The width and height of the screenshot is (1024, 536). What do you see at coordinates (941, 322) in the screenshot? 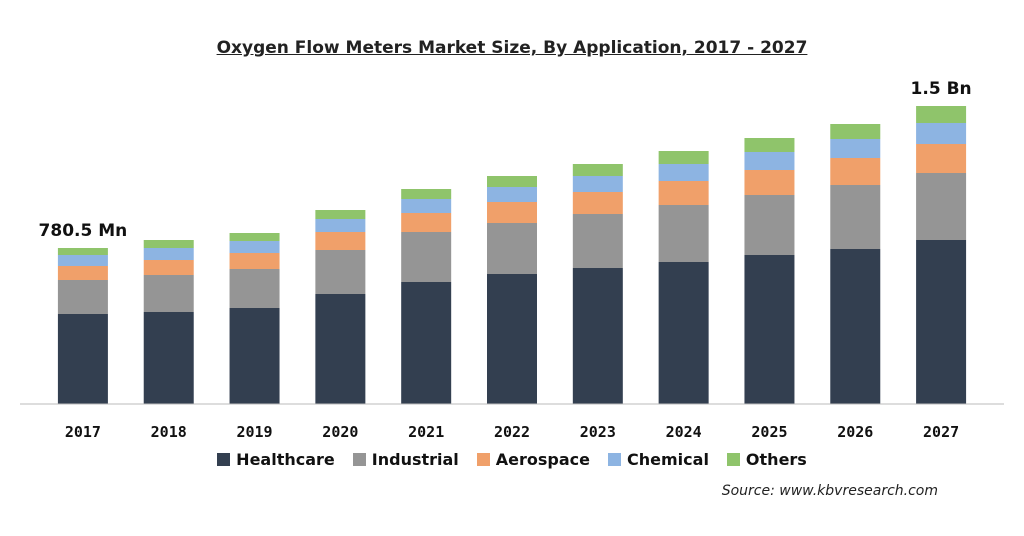
I see `bar-segment-healthcare-2027` at bounding box center [941, 322].